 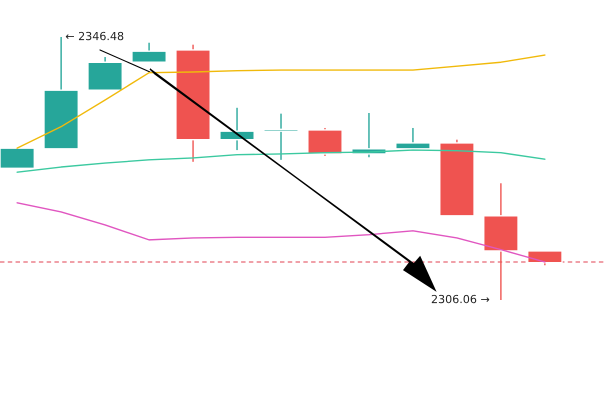 I want to click on annotation: ← 2346.48, so click(x=95, y=36).